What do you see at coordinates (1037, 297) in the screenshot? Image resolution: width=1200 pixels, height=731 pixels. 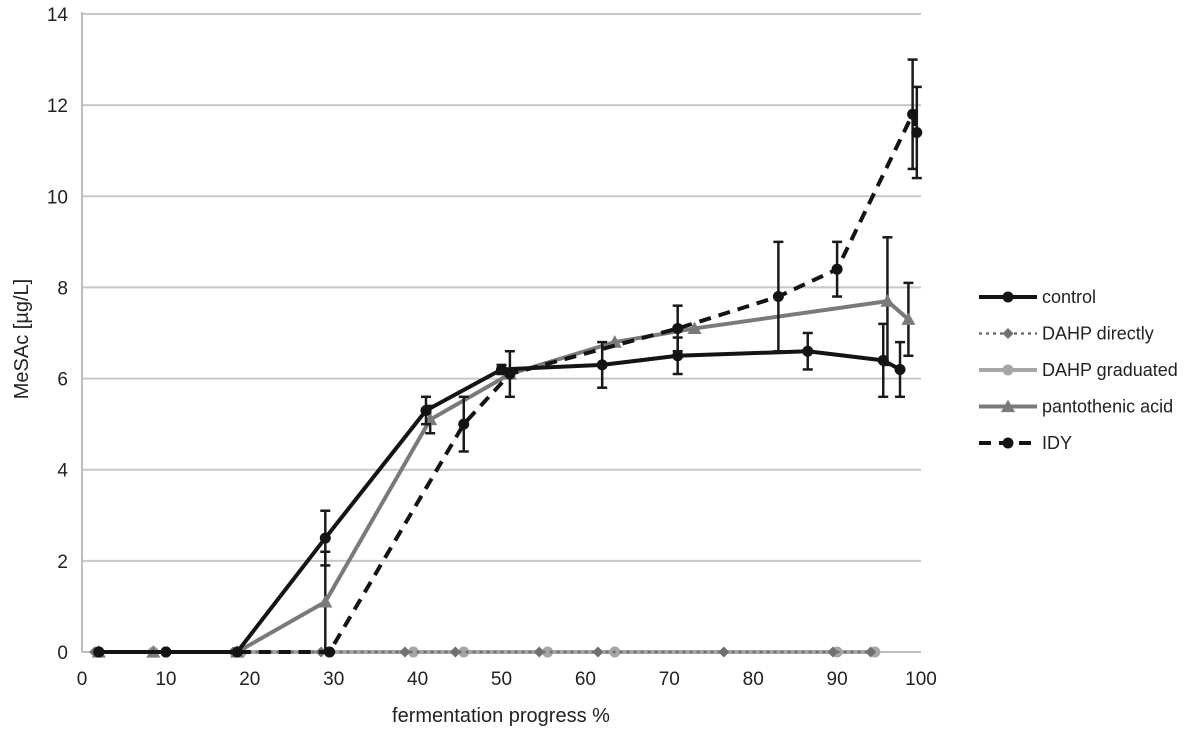 I see `legend-item: control` at bounding box center [1037, 297].